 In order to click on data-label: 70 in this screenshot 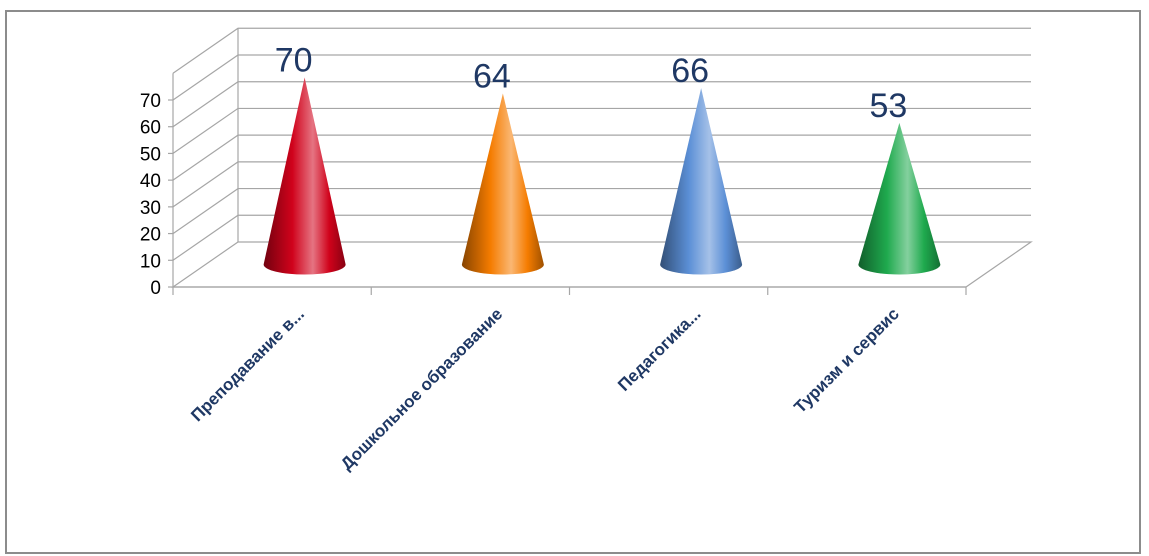, I will do `click(294, 61)`.